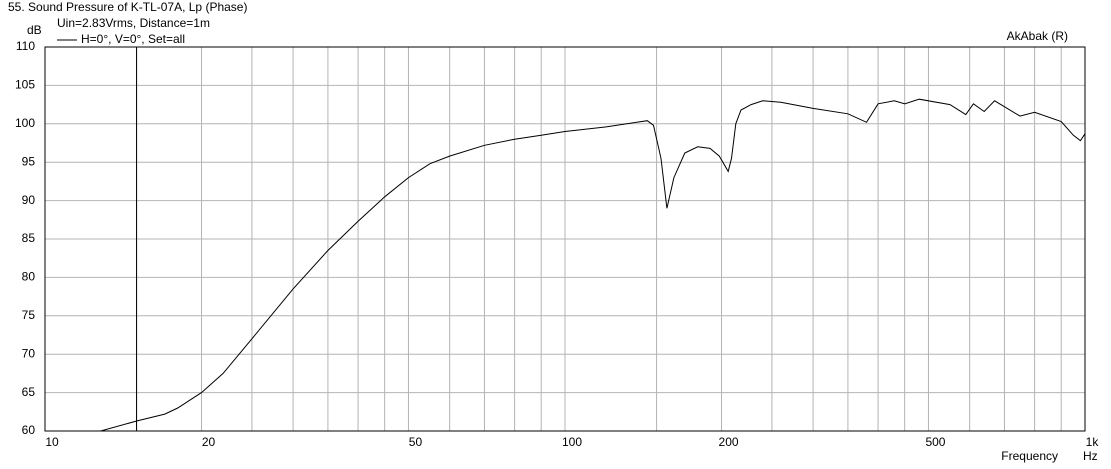 Image resolution: width=1111 pixels, height=469 pixels. Describe the element at coordinates (29, 353) in the screenshot. I see `y-tick-label: 70` at that location.